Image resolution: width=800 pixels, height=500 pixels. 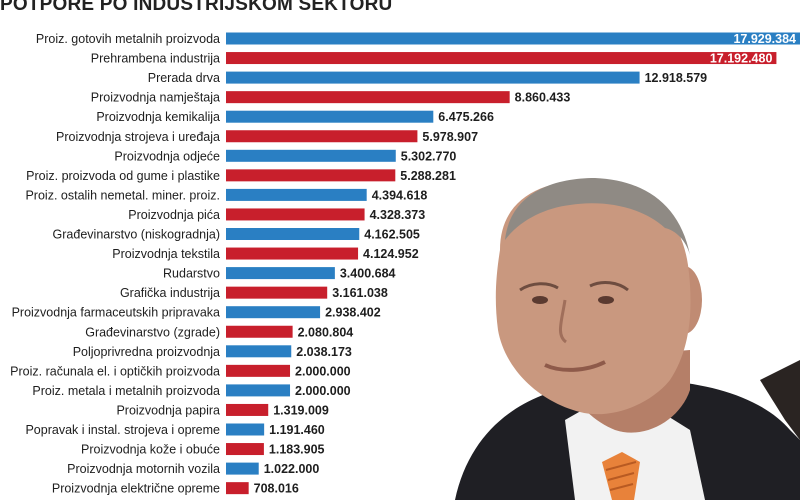 What do you see at coordinates (155, 59) in the screenshot?
I see `category-label: Prehrambena industrija` at bounding box center [155, 59].